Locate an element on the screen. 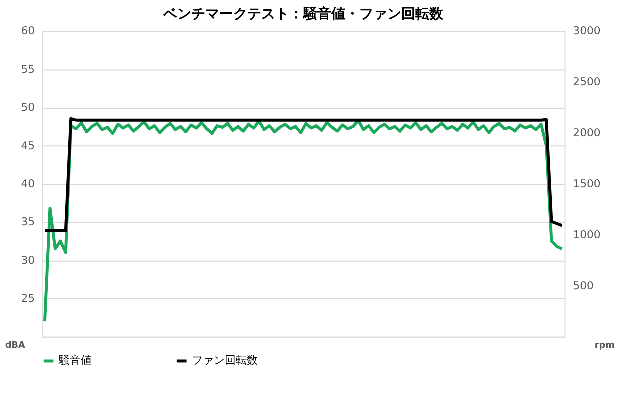  y-tick-label: 45 is located at coordinates (28, 145).